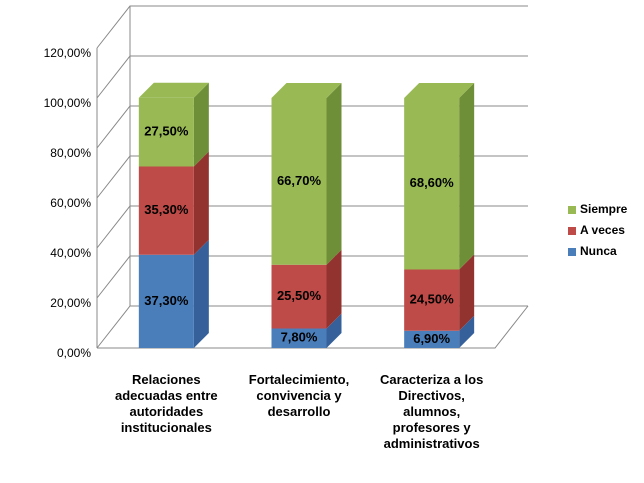  I want to click on y-tick-label: 60,00%, so click(70, 203).